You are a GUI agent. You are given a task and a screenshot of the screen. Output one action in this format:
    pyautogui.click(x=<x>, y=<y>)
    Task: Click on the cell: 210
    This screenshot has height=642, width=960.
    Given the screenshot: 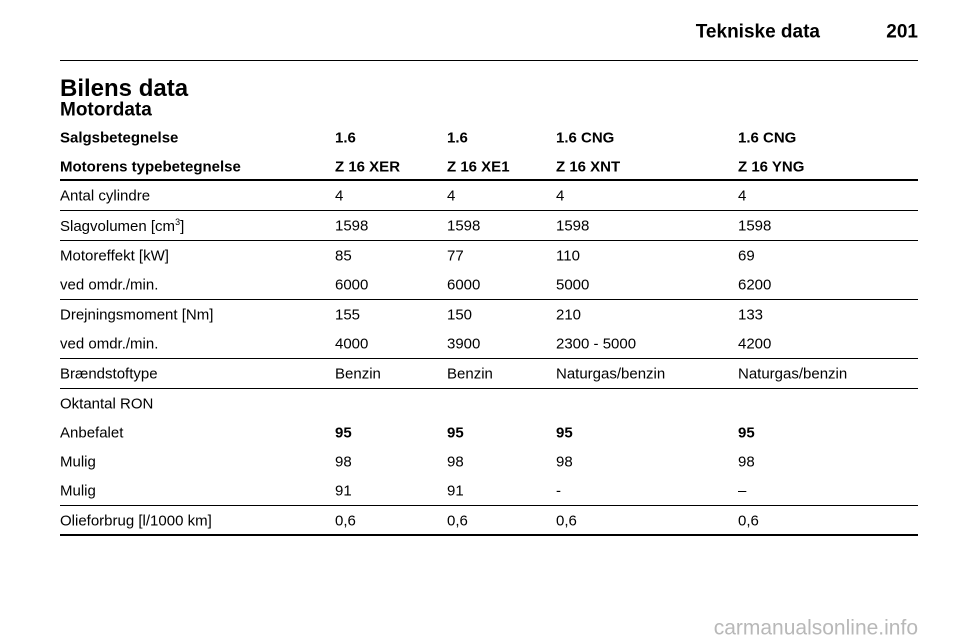 What is the action you would take?
    pyautogui.click(x=569, y=315)
    